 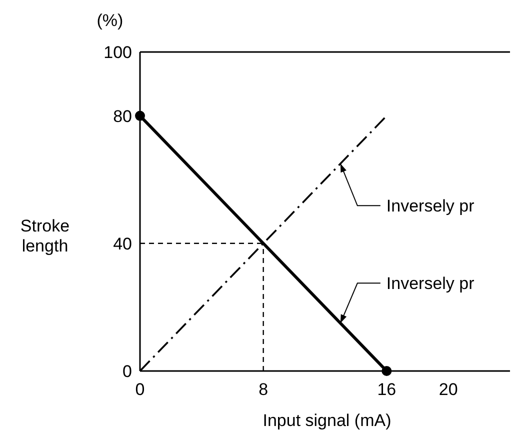 I want to click on y-tick-label: 80, so click(x=122, y=116).